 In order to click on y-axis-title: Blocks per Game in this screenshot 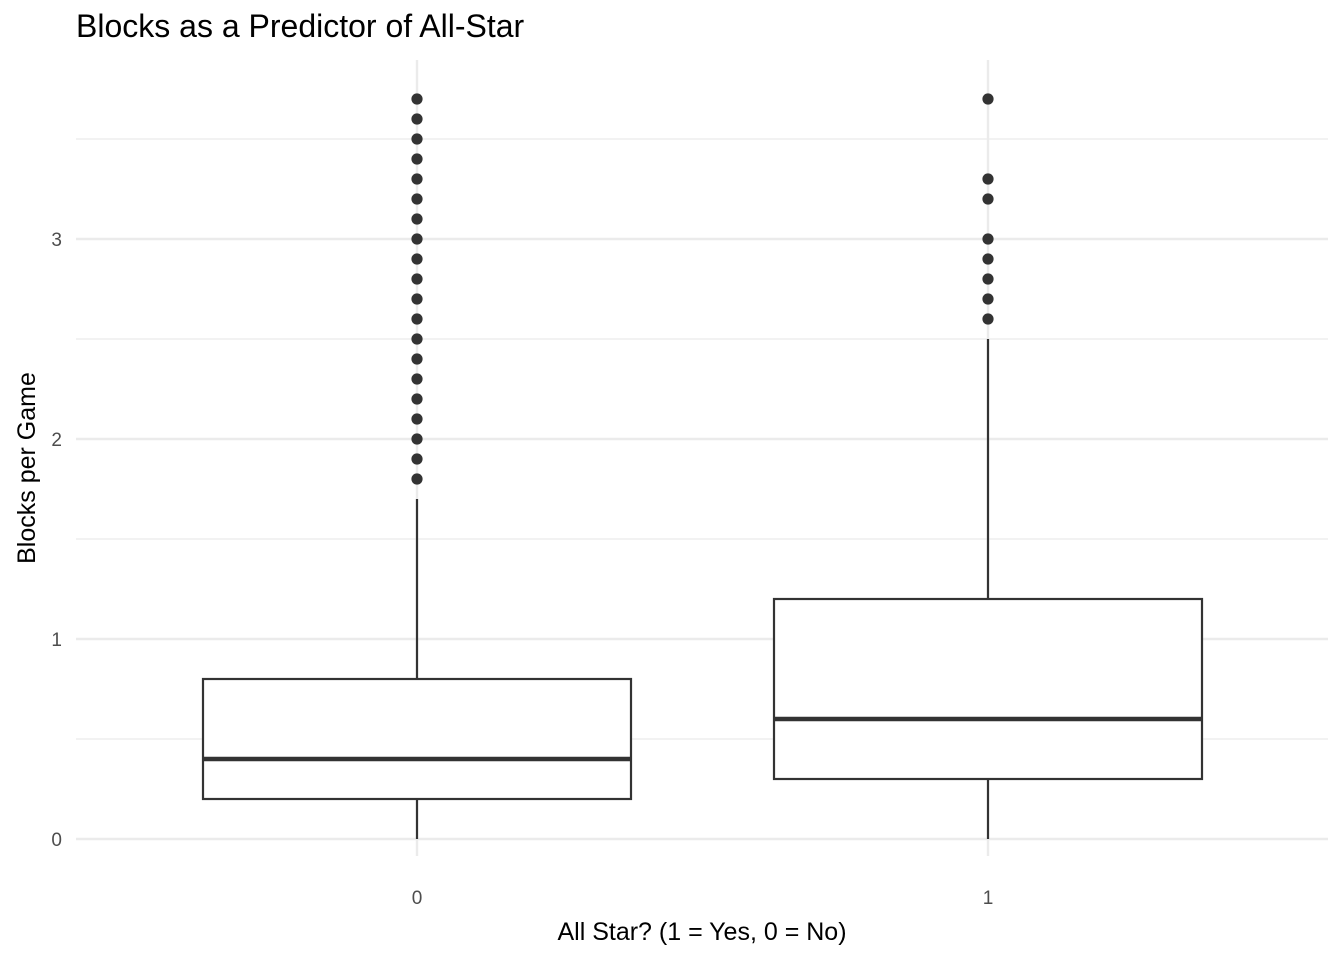, I will do `click(27, 468)`.